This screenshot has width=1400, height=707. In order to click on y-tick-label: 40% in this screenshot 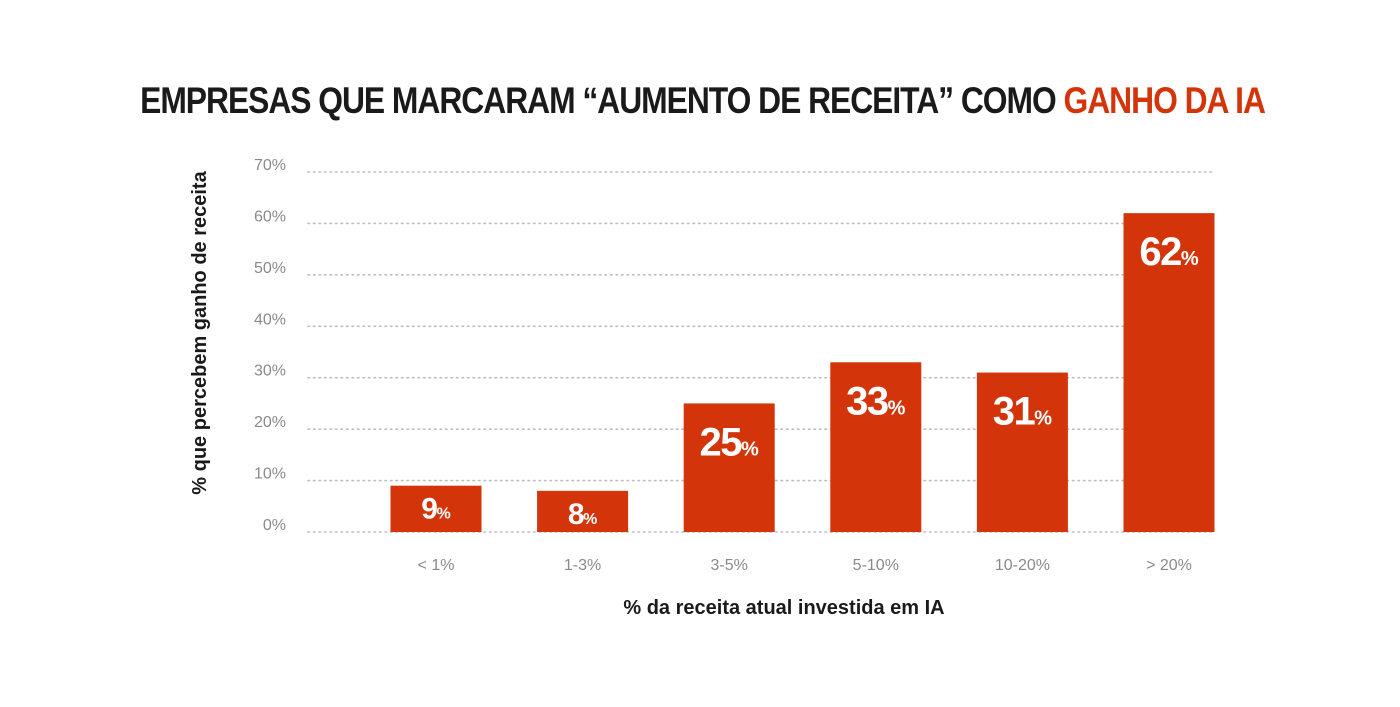, I will do `click(270, 319)`.